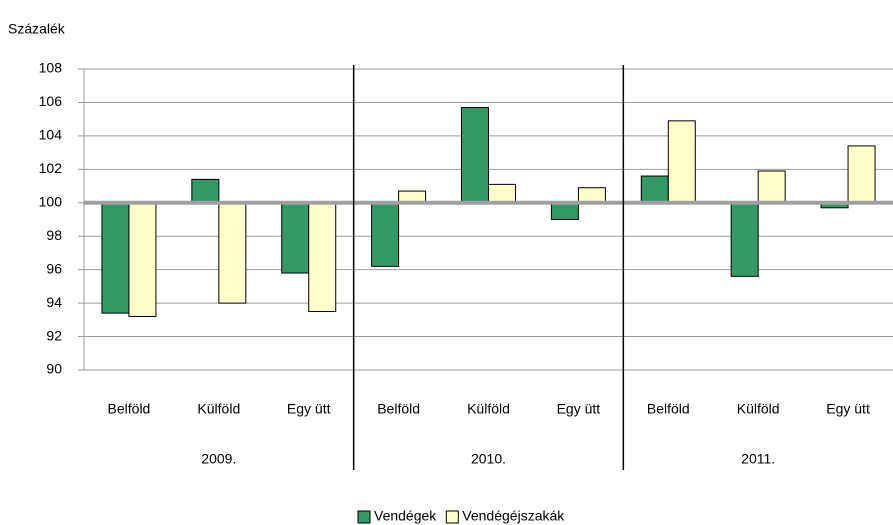 The width and height of the screenshot is (893, 525). Describe the element at coordinates (51, 101) in the screenshot. I see `y-tick-label: 106` at that location.